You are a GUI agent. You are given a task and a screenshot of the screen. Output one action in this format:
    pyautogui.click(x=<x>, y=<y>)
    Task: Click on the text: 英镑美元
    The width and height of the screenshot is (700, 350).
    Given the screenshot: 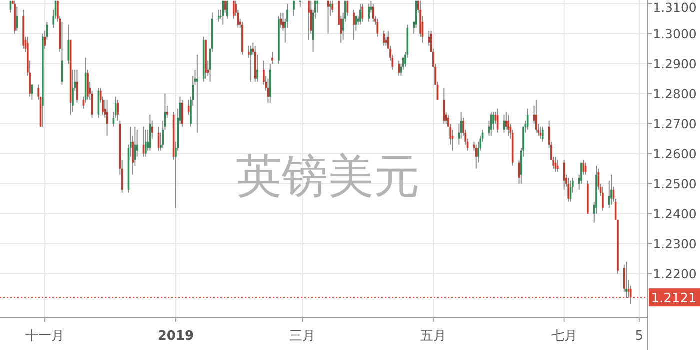 What is the action you would take?
    pyautogui.click(x=328, y=176)
    